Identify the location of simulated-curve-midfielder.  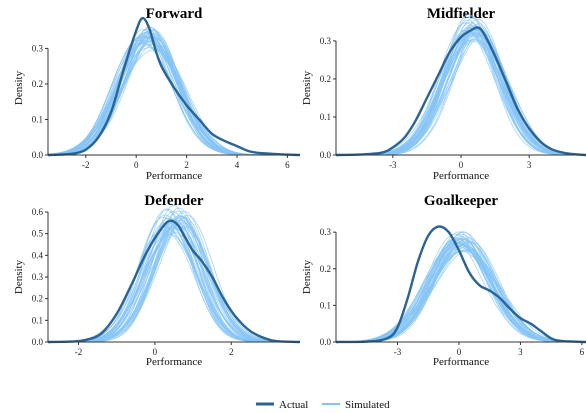
(461, 94).